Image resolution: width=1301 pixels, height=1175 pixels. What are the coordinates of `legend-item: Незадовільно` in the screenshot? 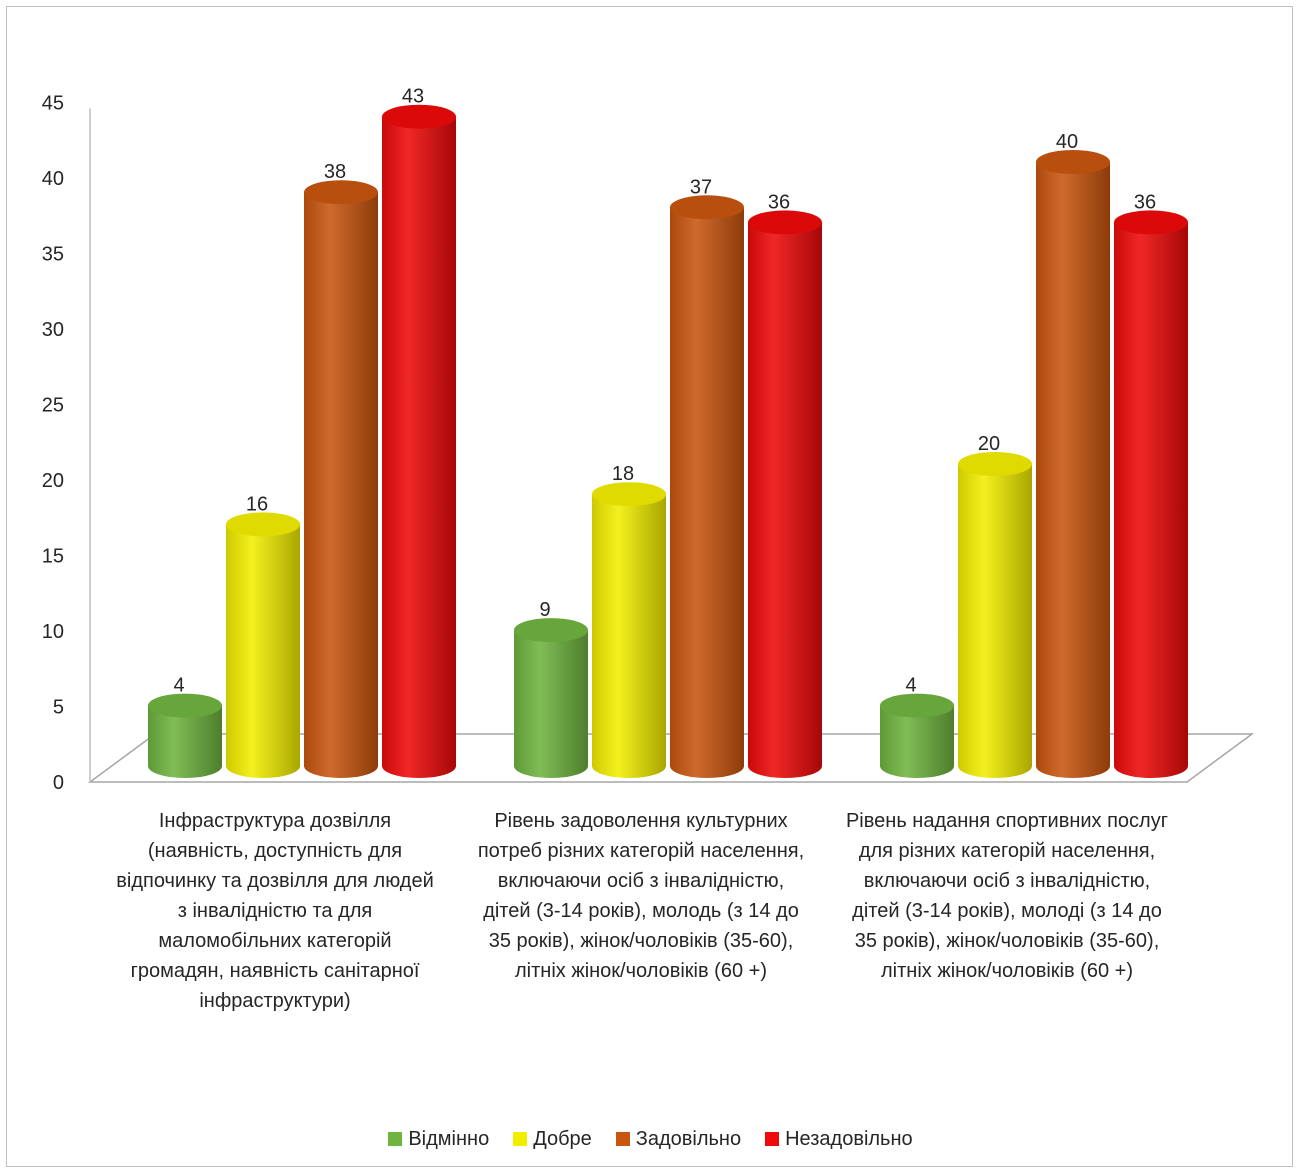 It's located at (839, 1139).